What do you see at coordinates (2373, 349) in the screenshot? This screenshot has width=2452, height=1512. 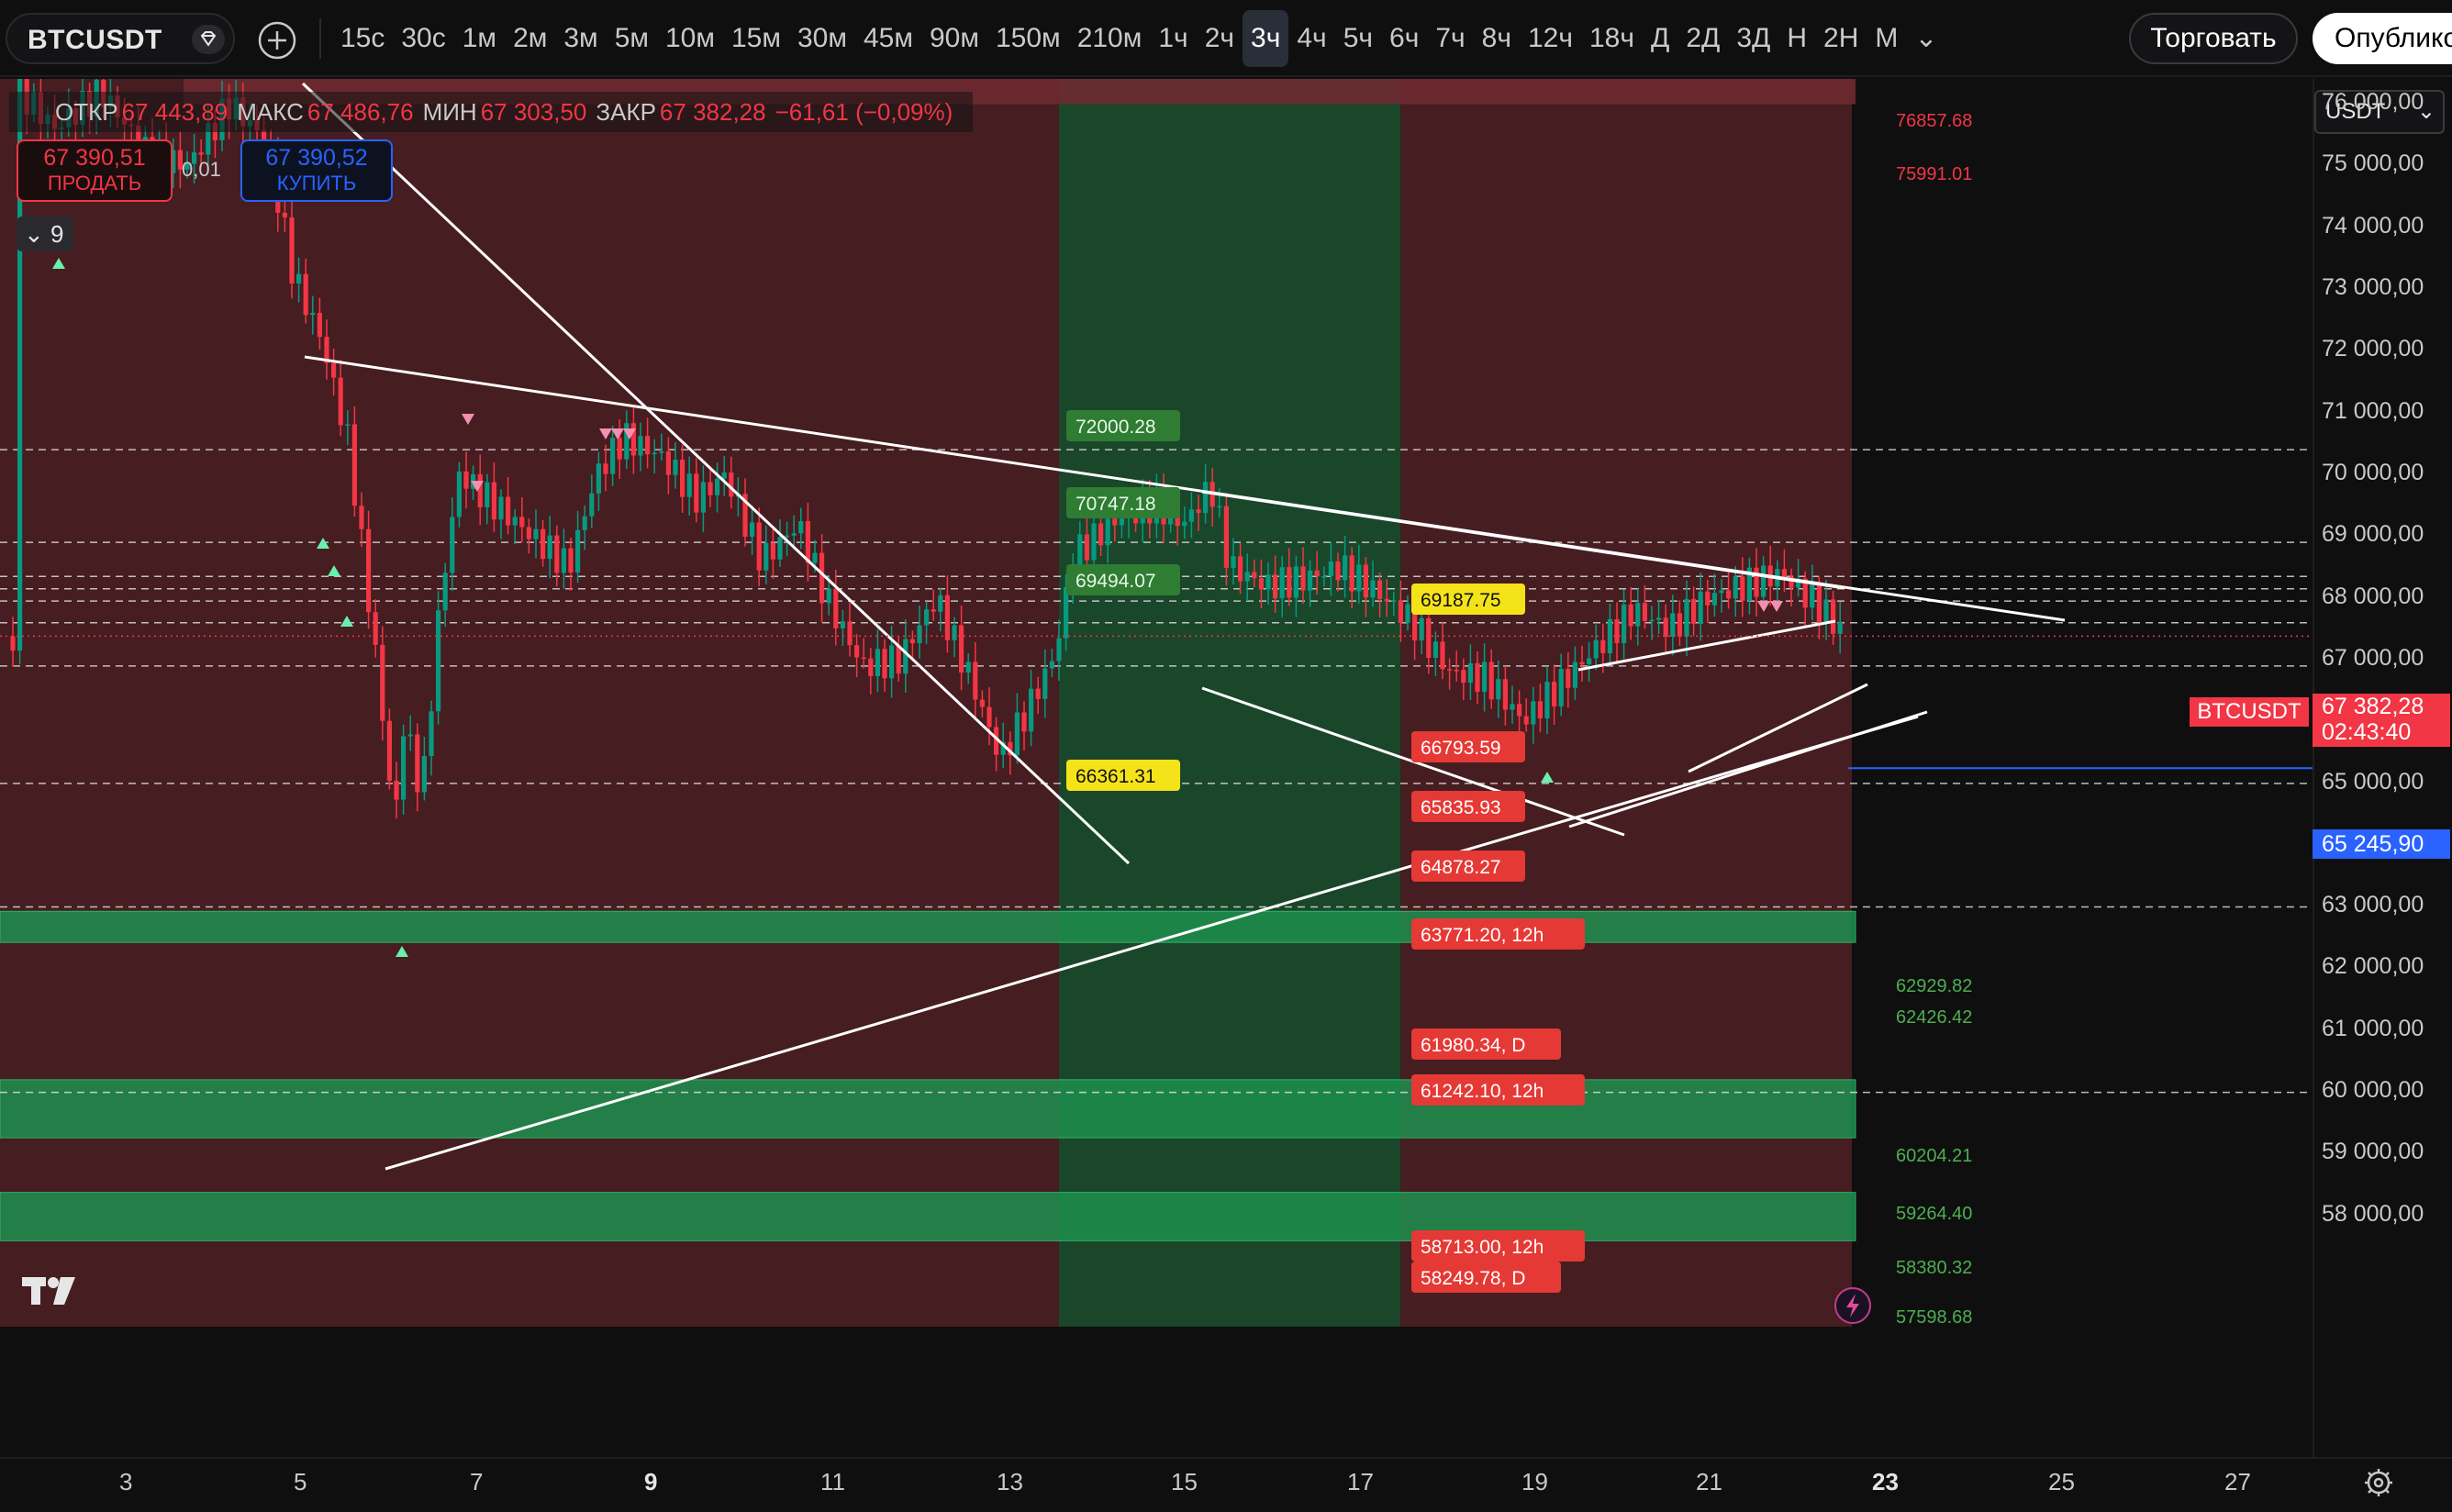 I see `price-tick: 72 000,00` at bounding box center [2373, 349].